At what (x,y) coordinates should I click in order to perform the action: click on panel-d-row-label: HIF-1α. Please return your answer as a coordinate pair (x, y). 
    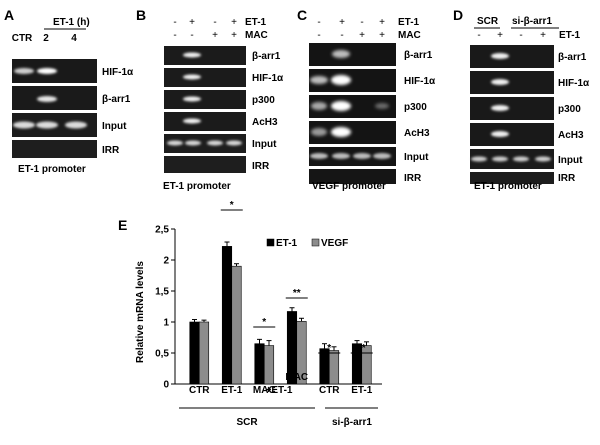
    Looking at the image, I should click on (574, 83).